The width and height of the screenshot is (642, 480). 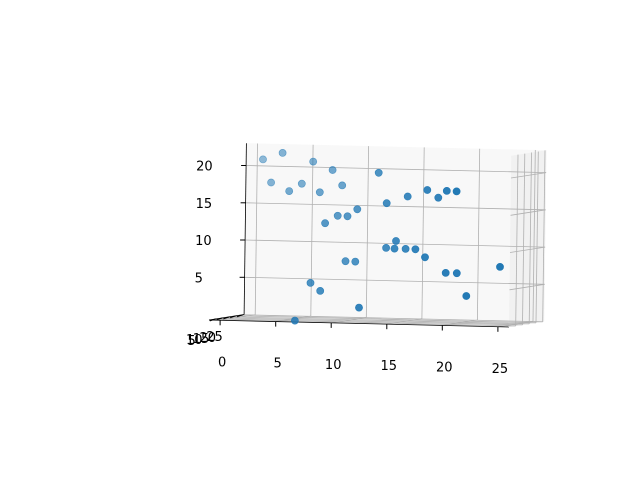 What do you see at coordinates (381, 236) in the screenshot?
I see `chart-points` at bounding box center [381, 236].